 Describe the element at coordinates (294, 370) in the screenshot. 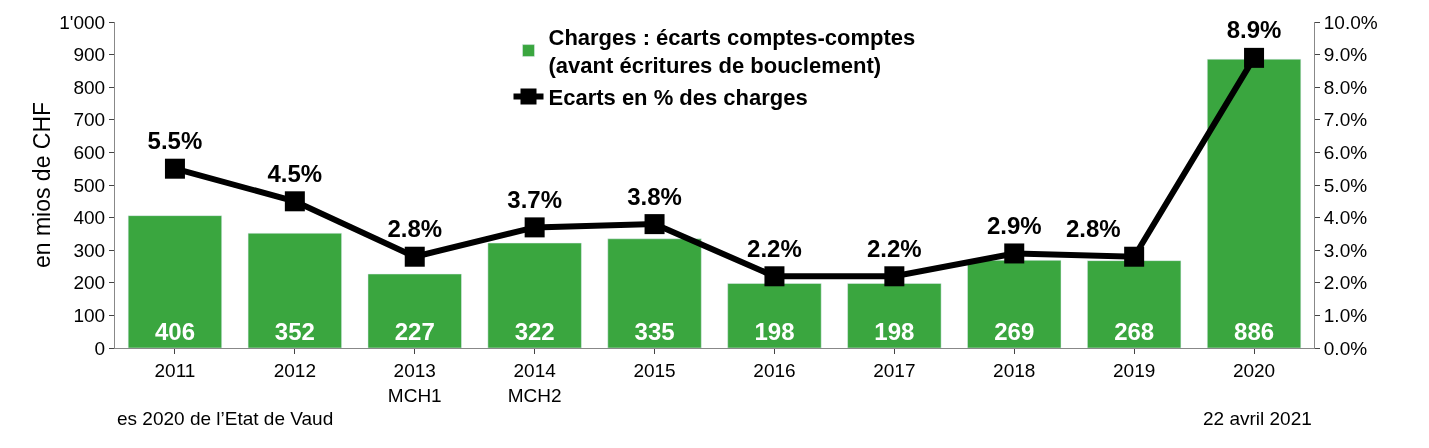

I see `x-tick-label: 2012` at that location.